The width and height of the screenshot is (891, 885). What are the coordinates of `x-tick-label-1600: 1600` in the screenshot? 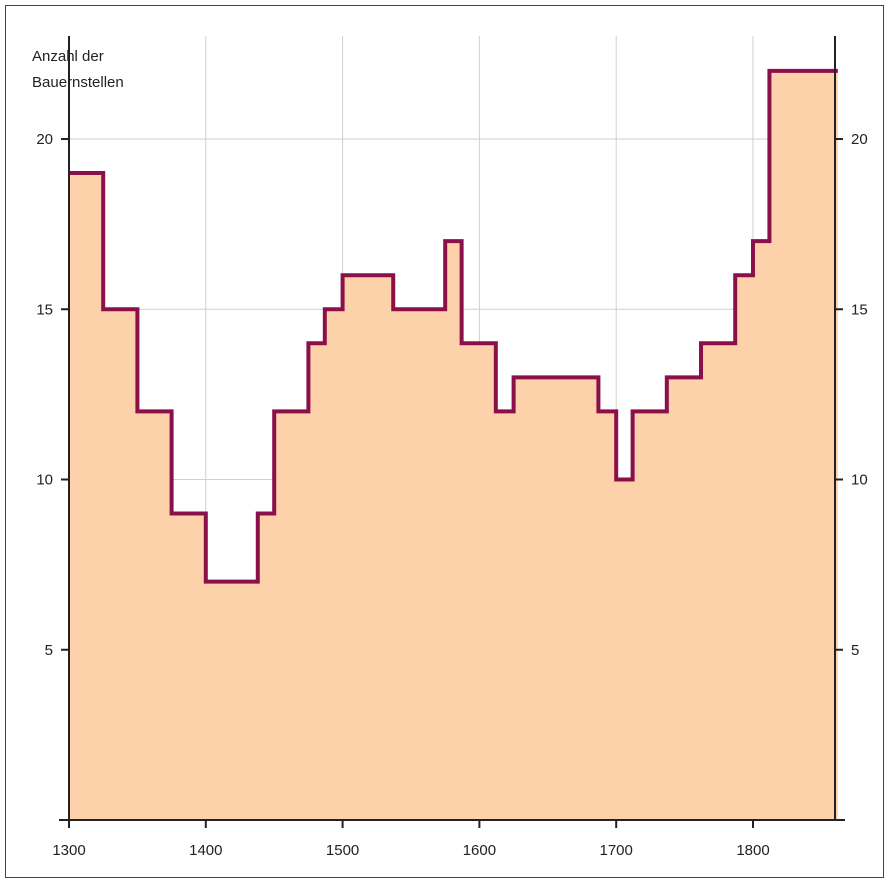 It's located at (479, 850).